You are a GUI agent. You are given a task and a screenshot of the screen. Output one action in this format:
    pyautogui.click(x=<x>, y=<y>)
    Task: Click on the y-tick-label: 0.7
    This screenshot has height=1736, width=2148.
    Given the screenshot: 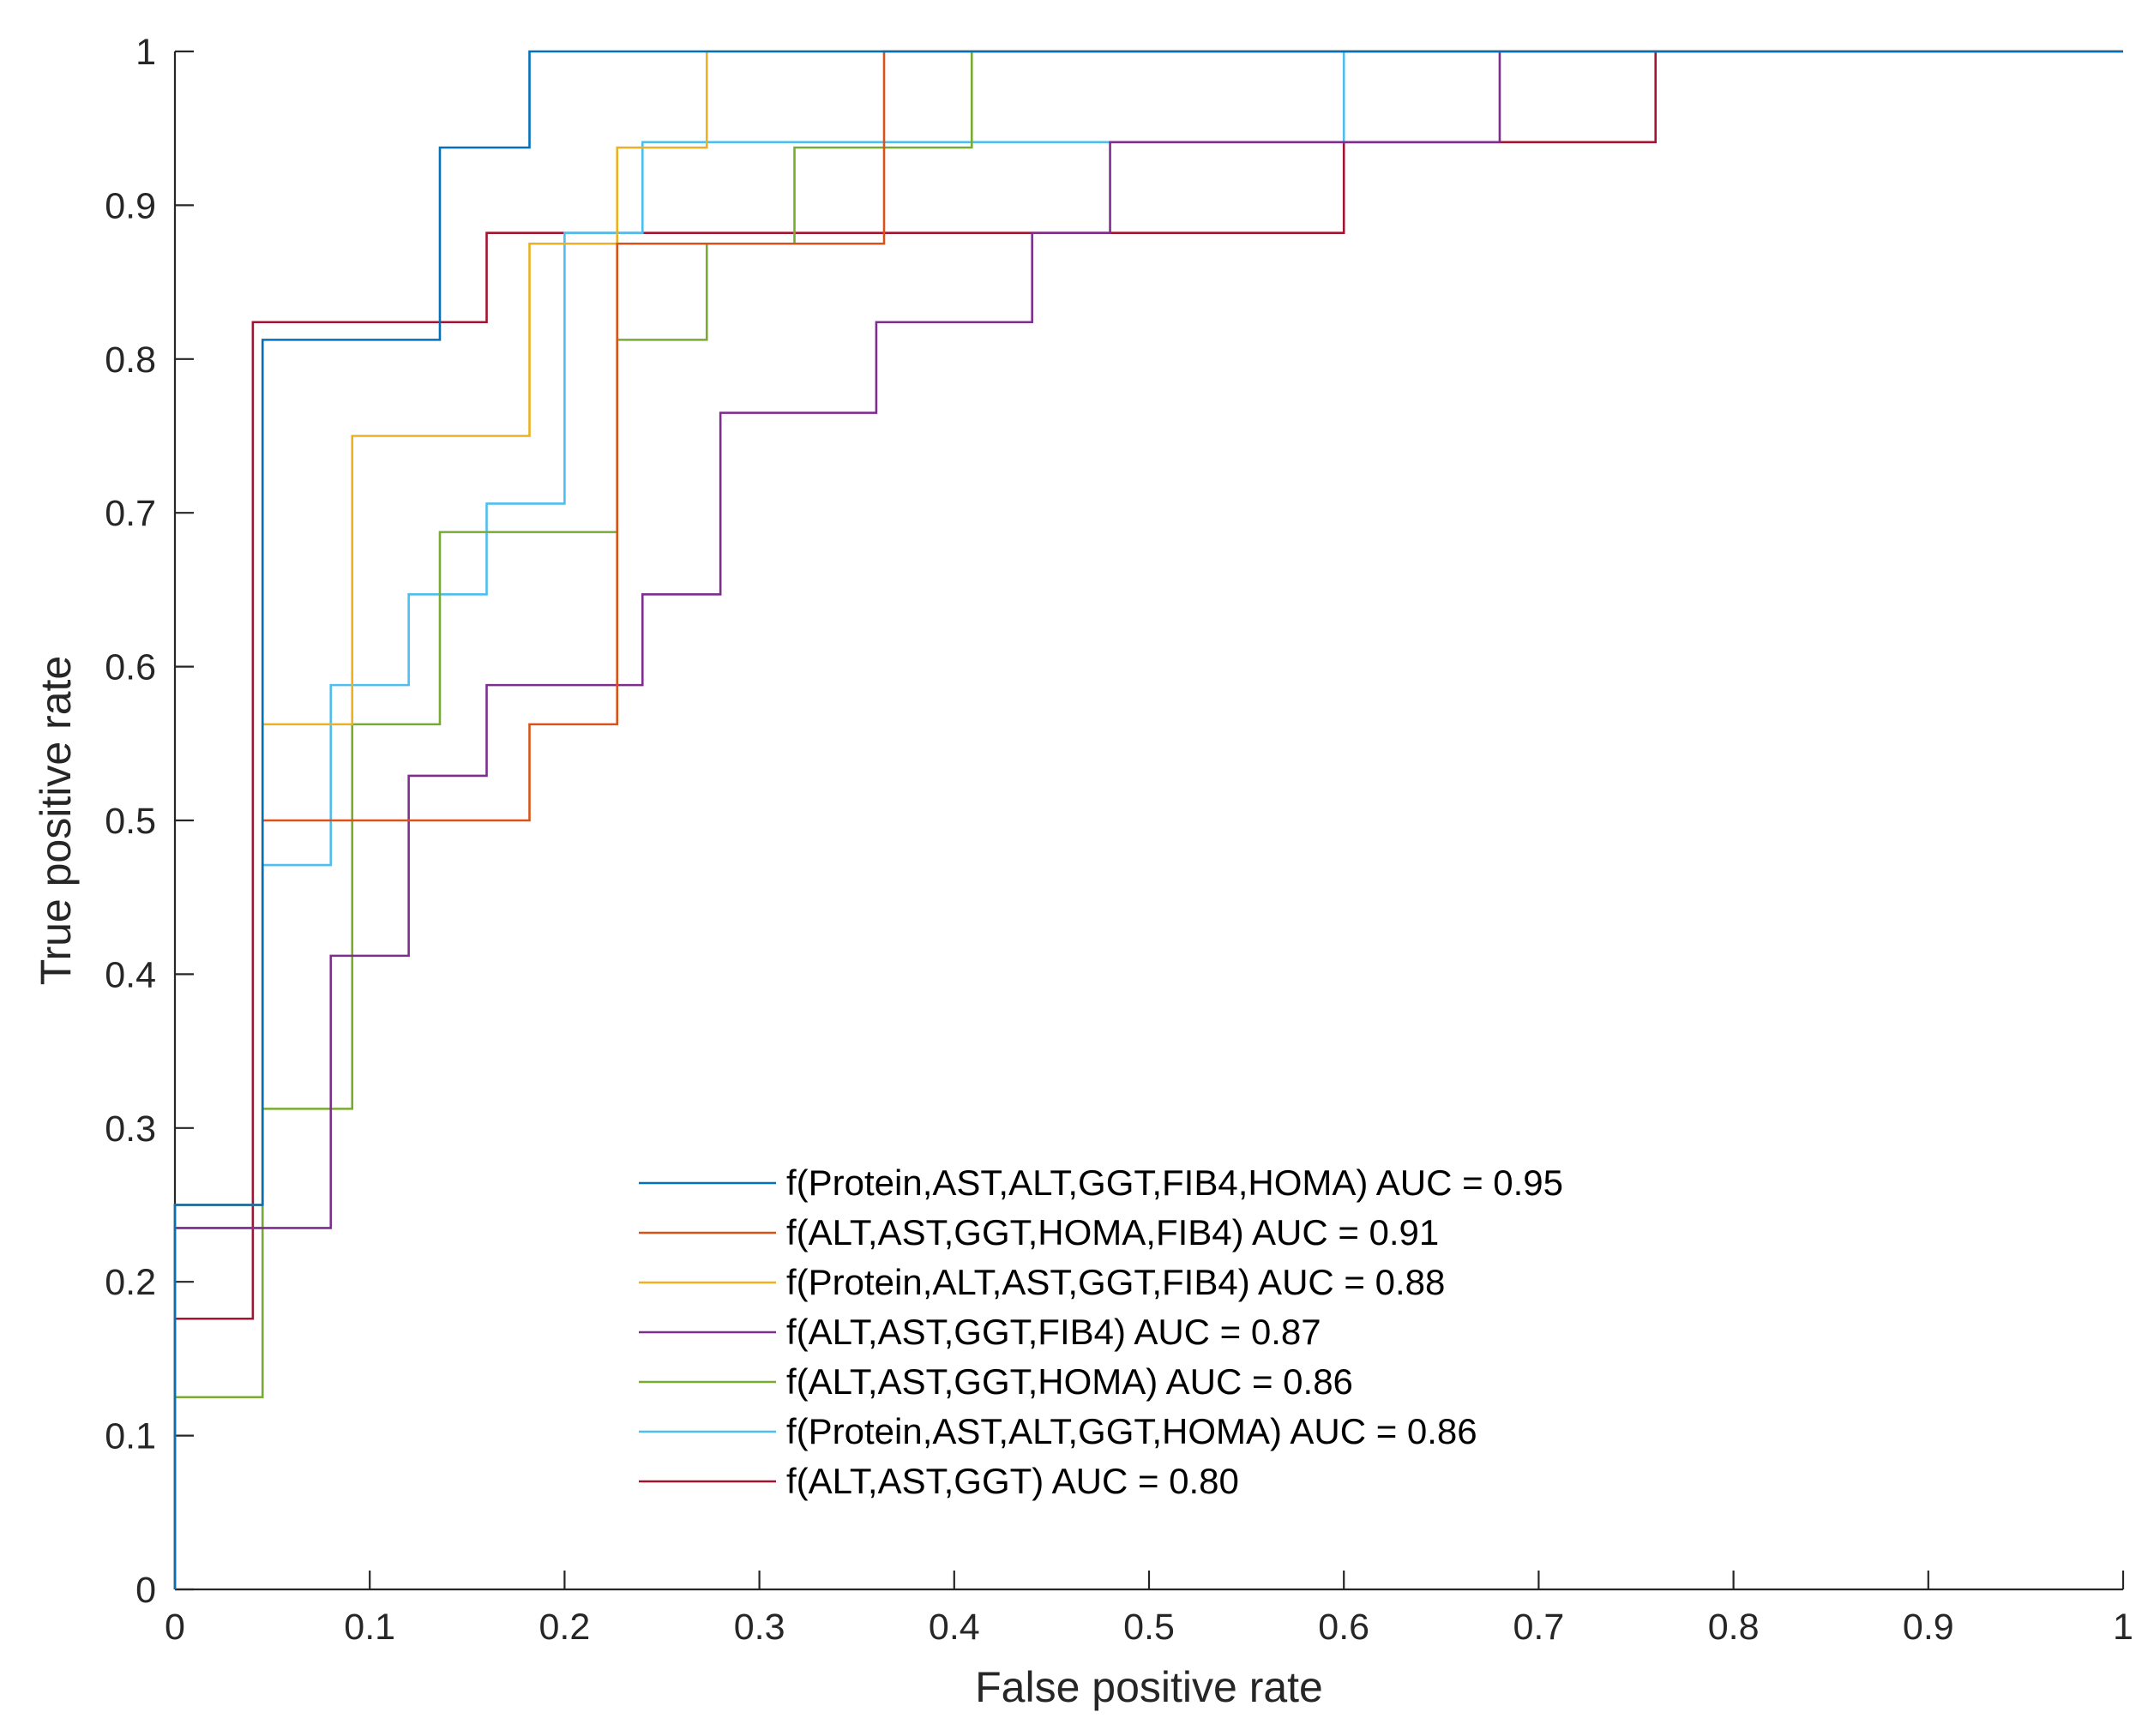 What is the action you would take?
    pyautogui.click(x=130, y=513)
    